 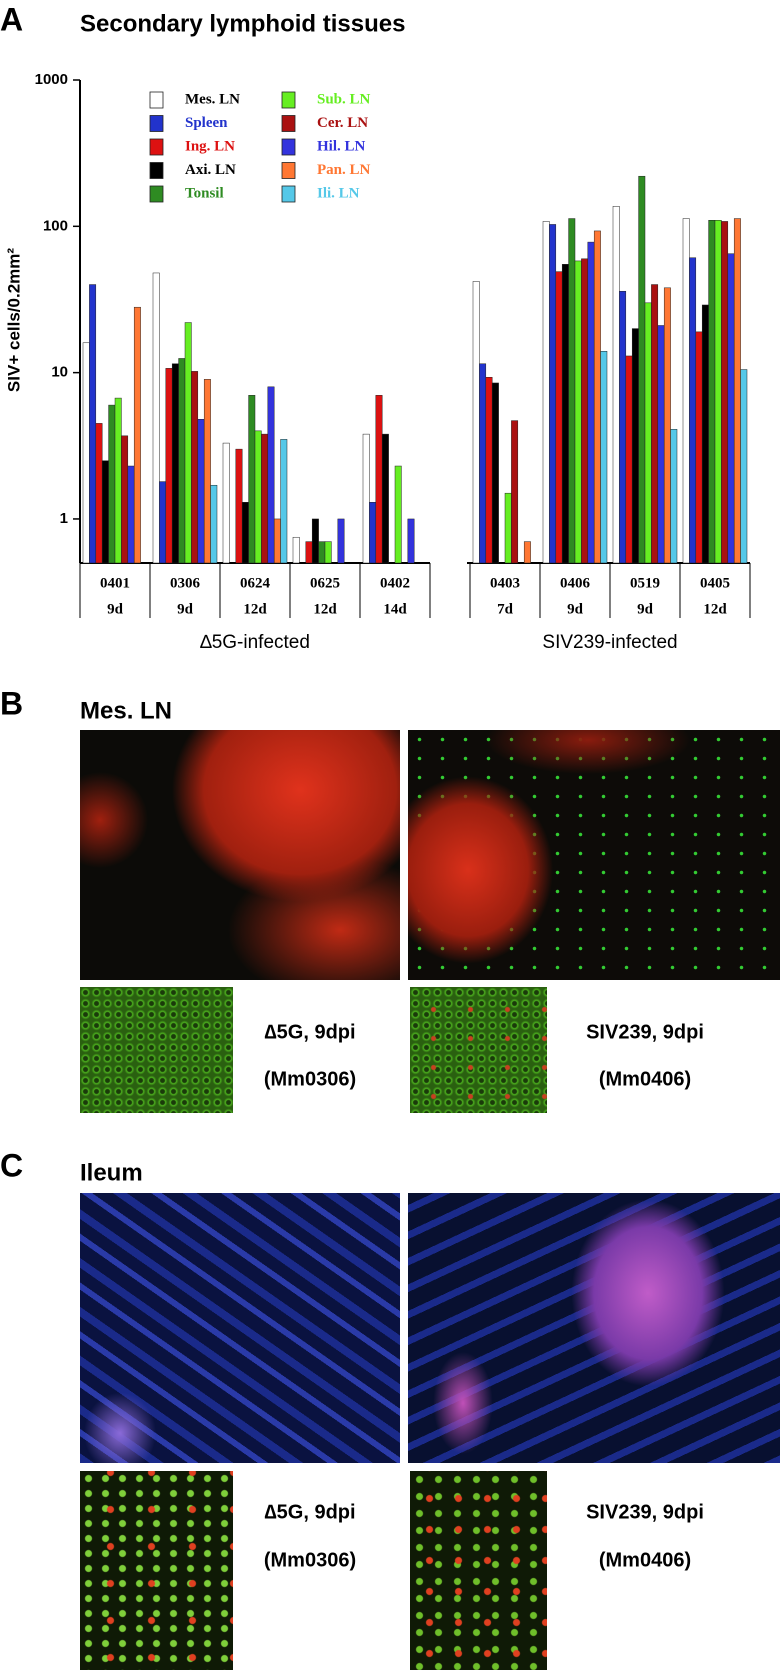 What do you see at coordinates (71, 1167) in the screenshot?
I see `panel-c-header: C Ileum` at bounding box center [71, 1167].